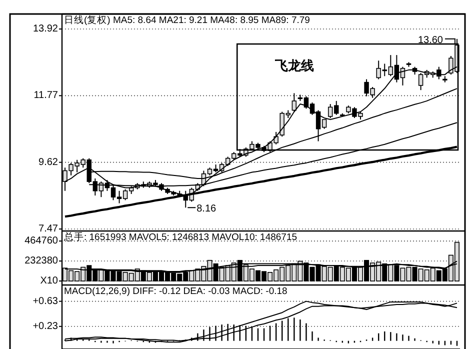 The image size is (474, 349). I want to click on annotation: 13.60, so click(431, 40).